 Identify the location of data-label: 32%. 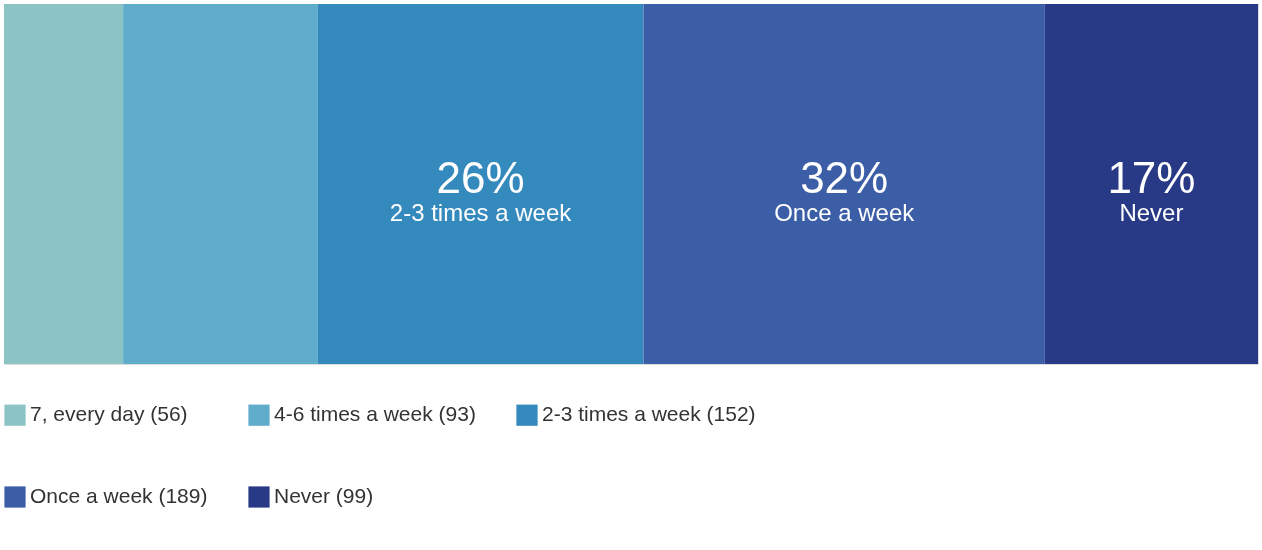
(844, 177).